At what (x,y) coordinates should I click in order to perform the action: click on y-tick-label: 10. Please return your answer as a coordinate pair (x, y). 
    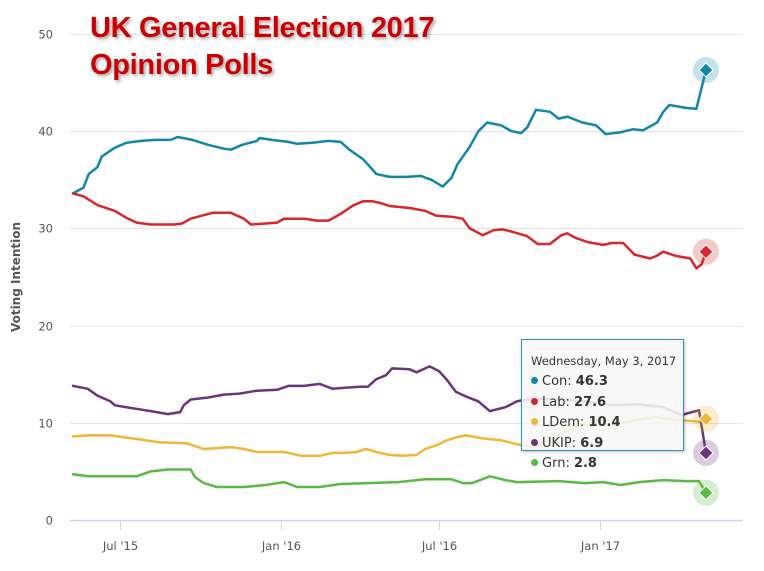
    Looking at the image, I should click on (45, 424).